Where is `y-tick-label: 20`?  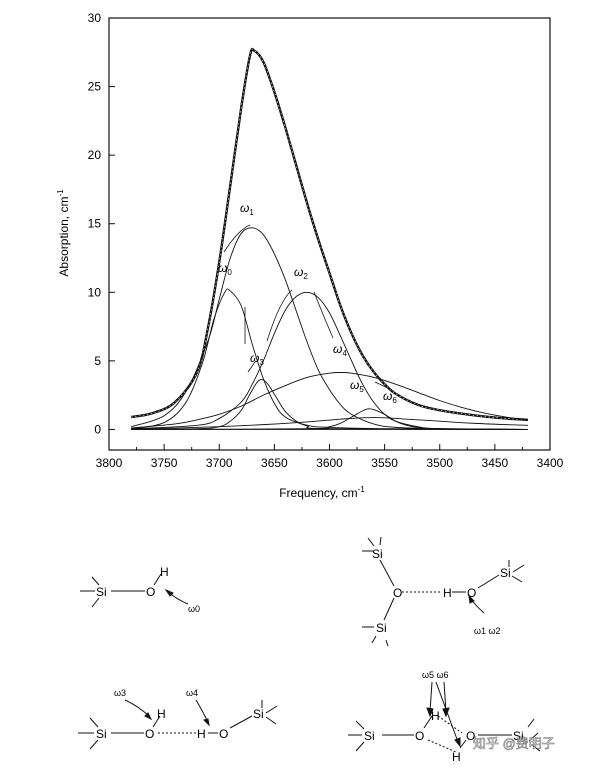 y-tick-label: 20 is located at coordinates (95, 155).